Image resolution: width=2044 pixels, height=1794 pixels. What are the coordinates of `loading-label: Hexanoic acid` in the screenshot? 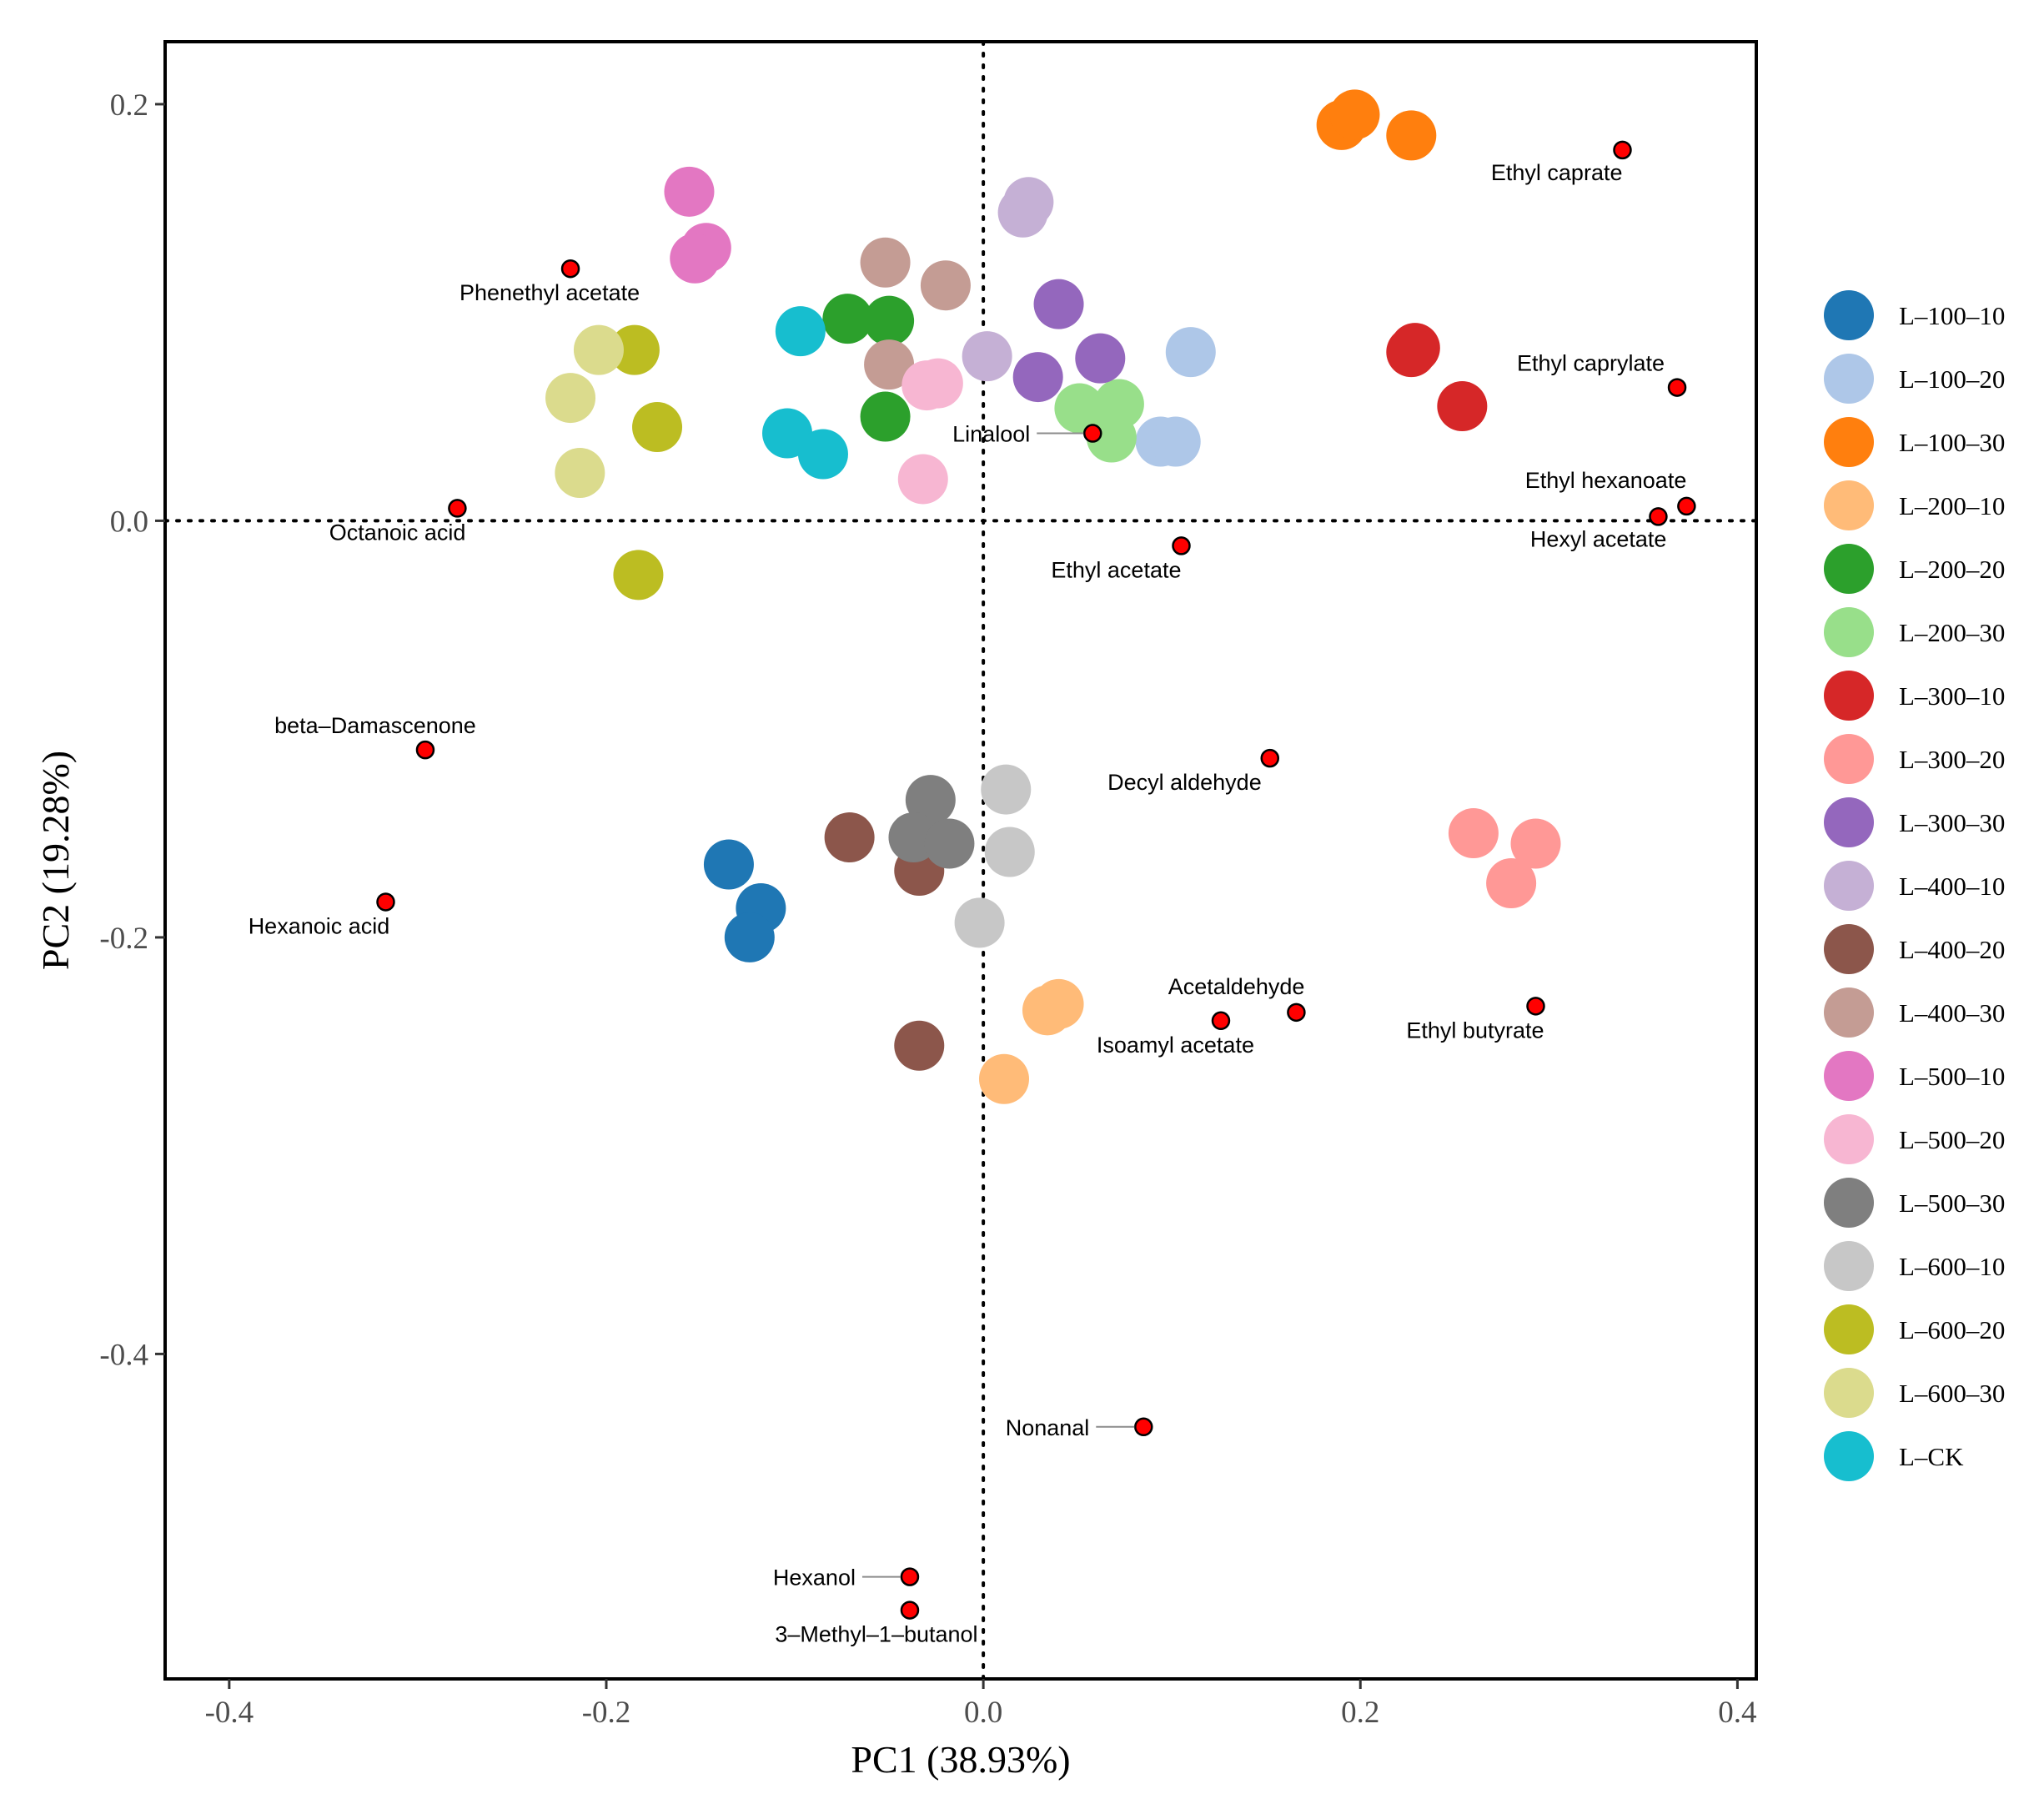 It's located at (319, 925).